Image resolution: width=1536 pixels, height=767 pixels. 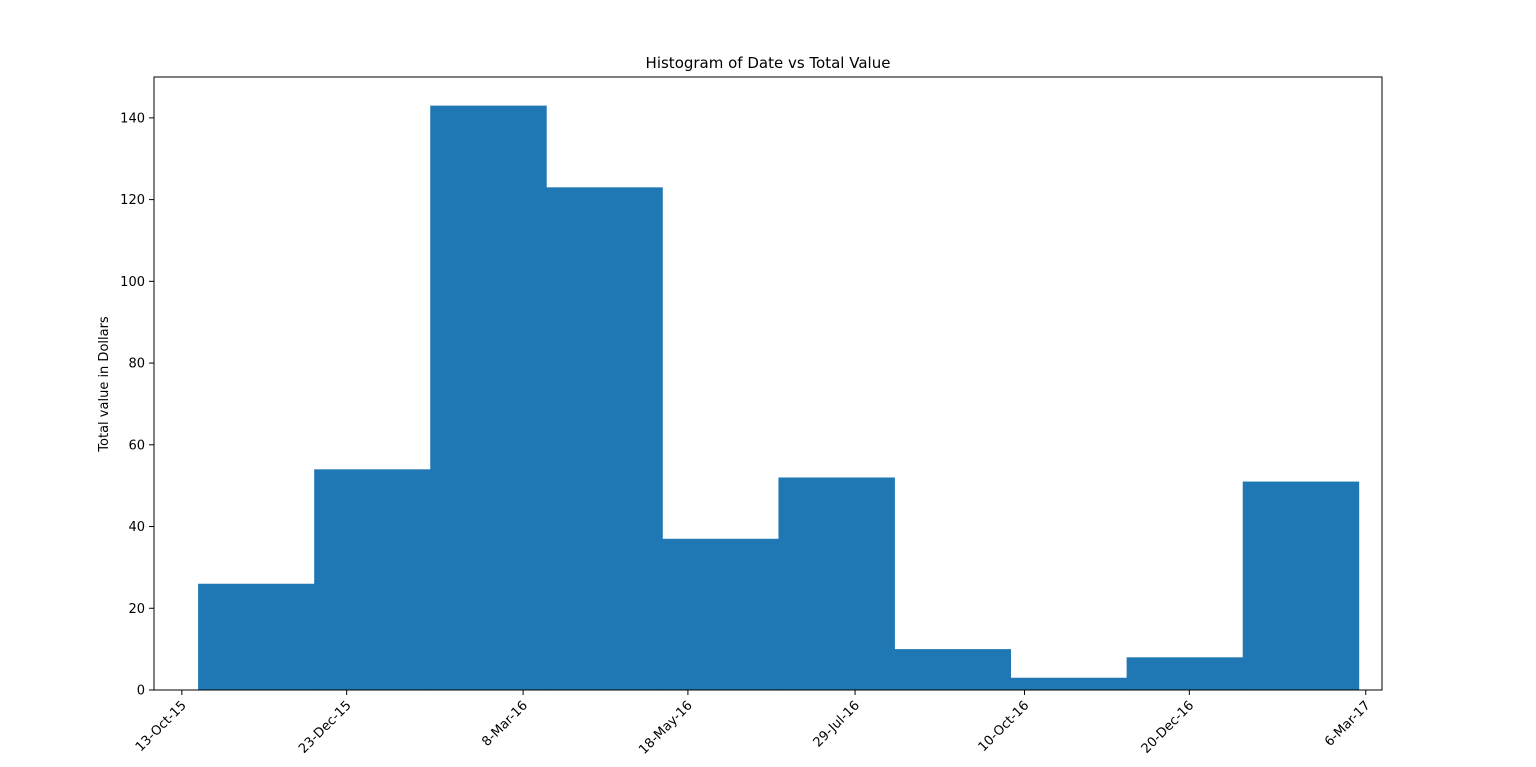 I want to click on y-tick-label: 140, so click(x=132, y=118).